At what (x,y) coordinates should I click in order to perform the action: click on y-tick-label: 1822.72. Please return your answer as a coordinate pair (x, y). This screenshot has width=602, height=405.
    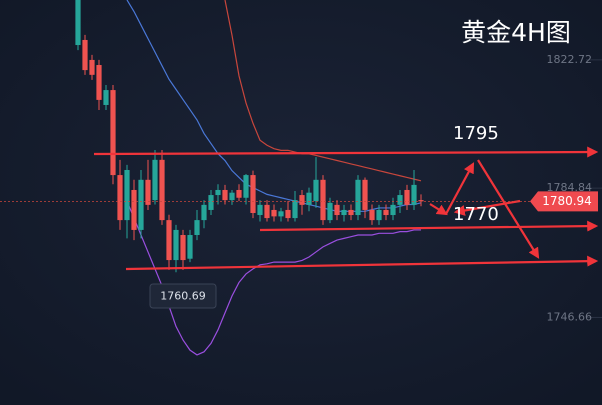
    Looking at the image, I should click on (570, 59).